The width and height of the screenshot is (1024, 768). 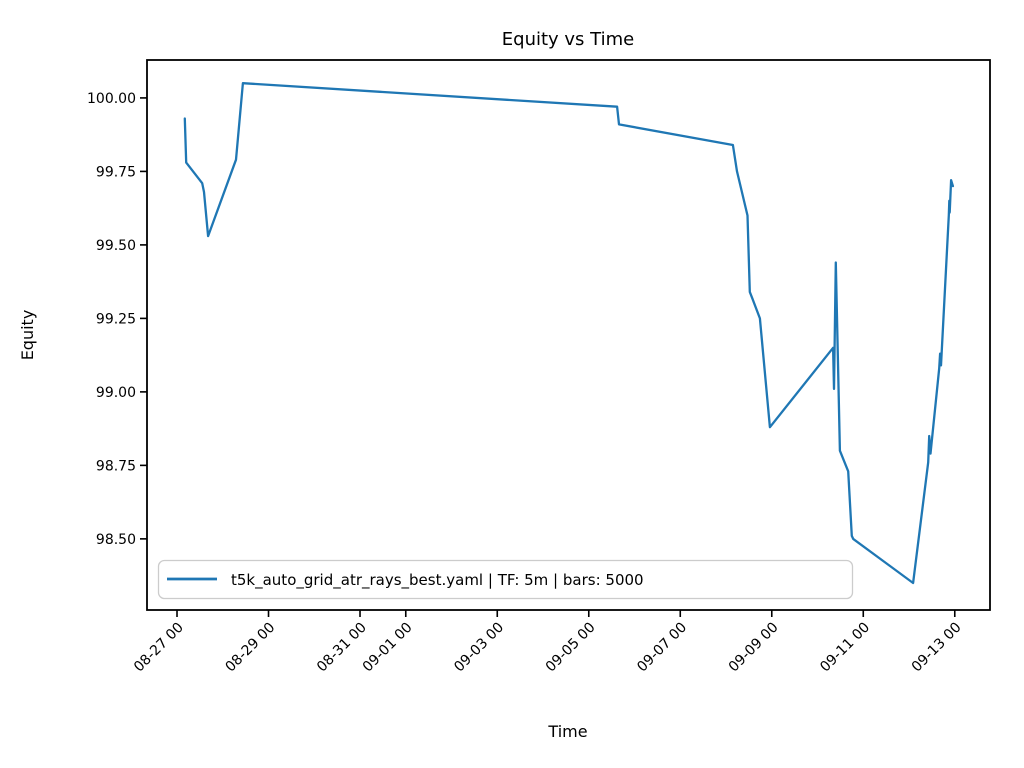 I want to click on y-tick-label: 99.25, so click(x=116, y=319).